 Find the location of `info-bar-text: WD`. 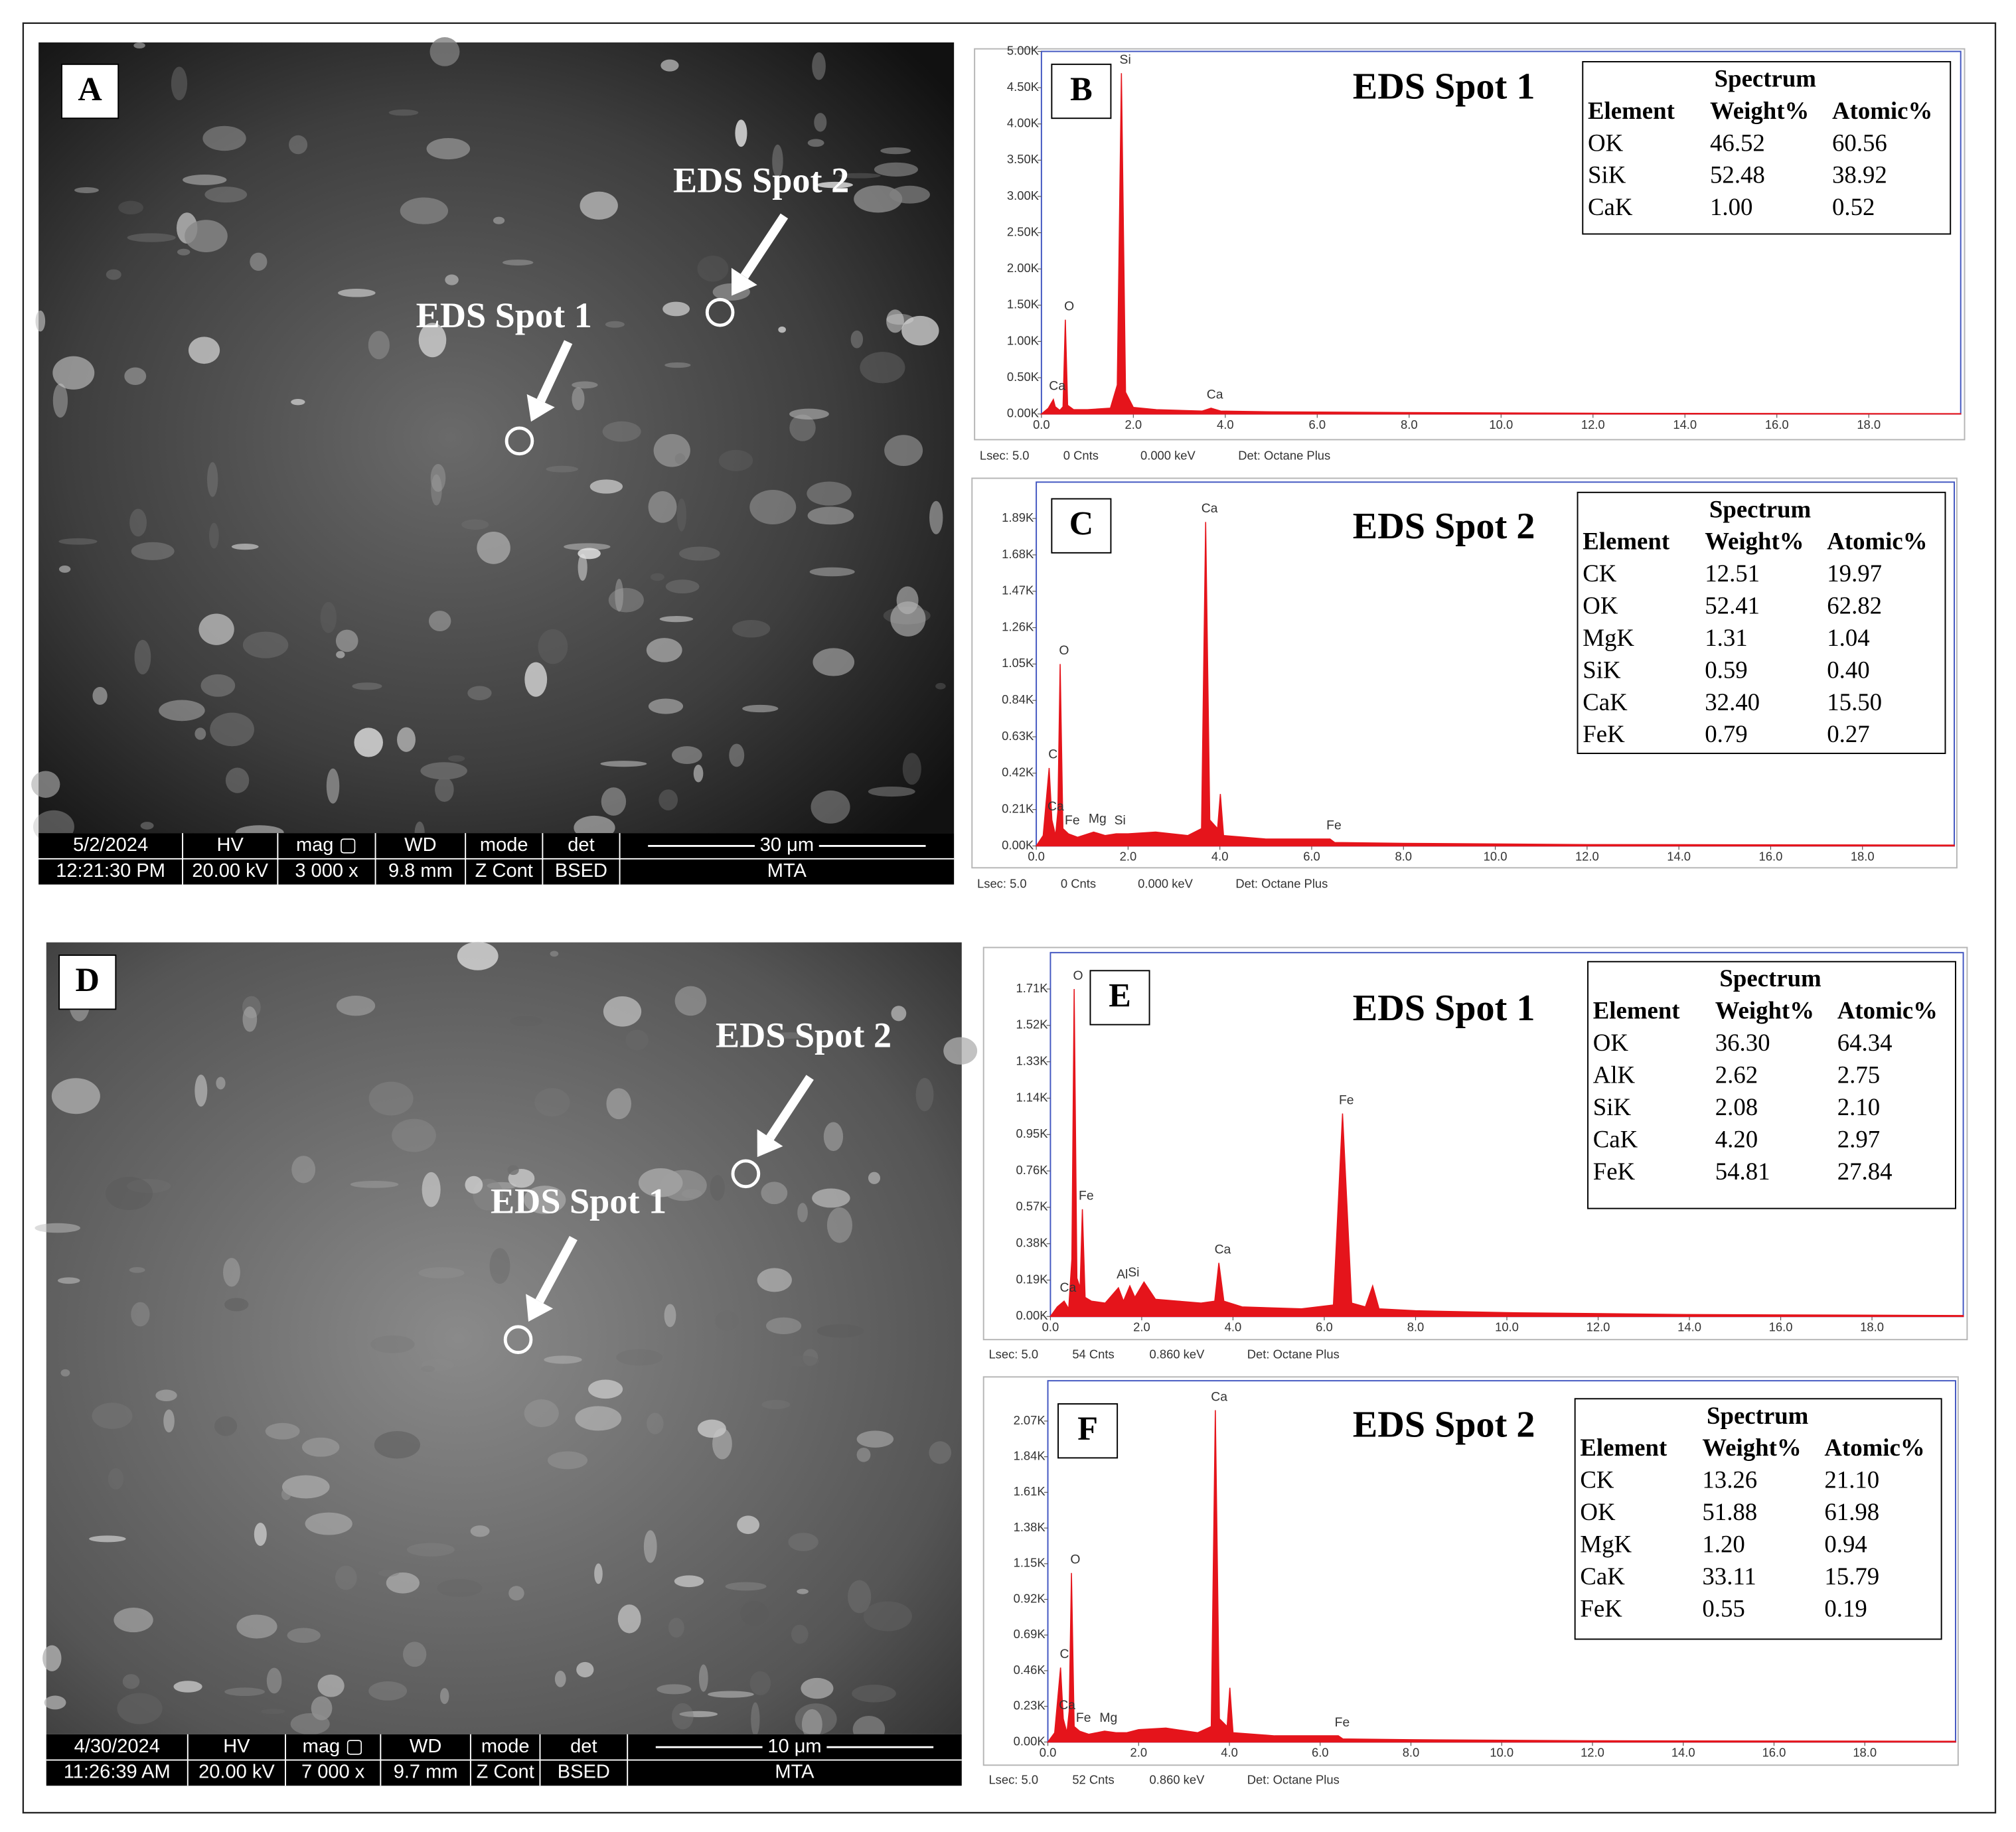

info-bar-text: WD is located at coordinates (426, 1747).